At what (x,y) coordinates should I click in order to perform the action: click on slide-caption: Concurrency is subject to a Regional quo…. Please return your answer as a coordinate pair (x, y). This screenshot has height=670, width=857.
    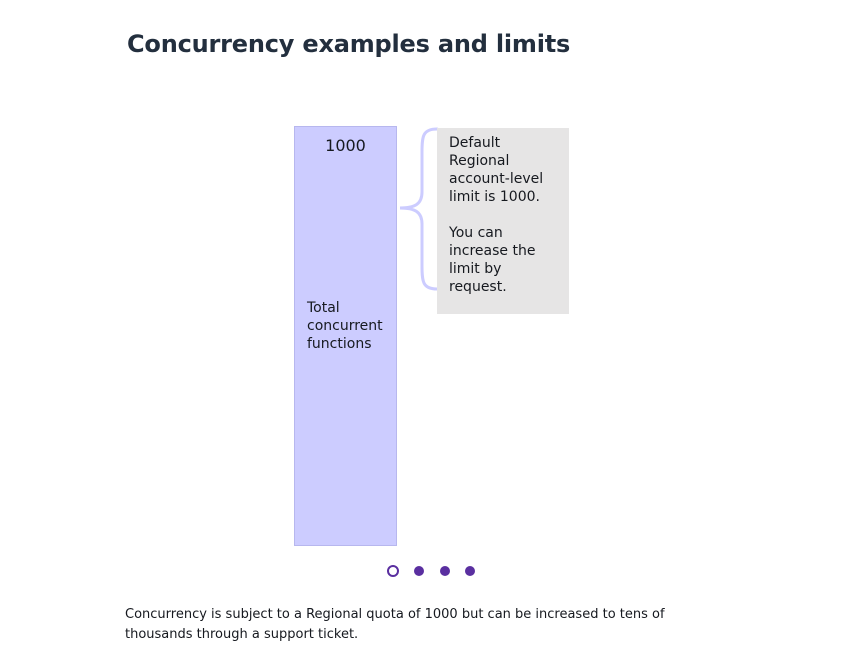
    Looking at the image, I should click on (395, 624).